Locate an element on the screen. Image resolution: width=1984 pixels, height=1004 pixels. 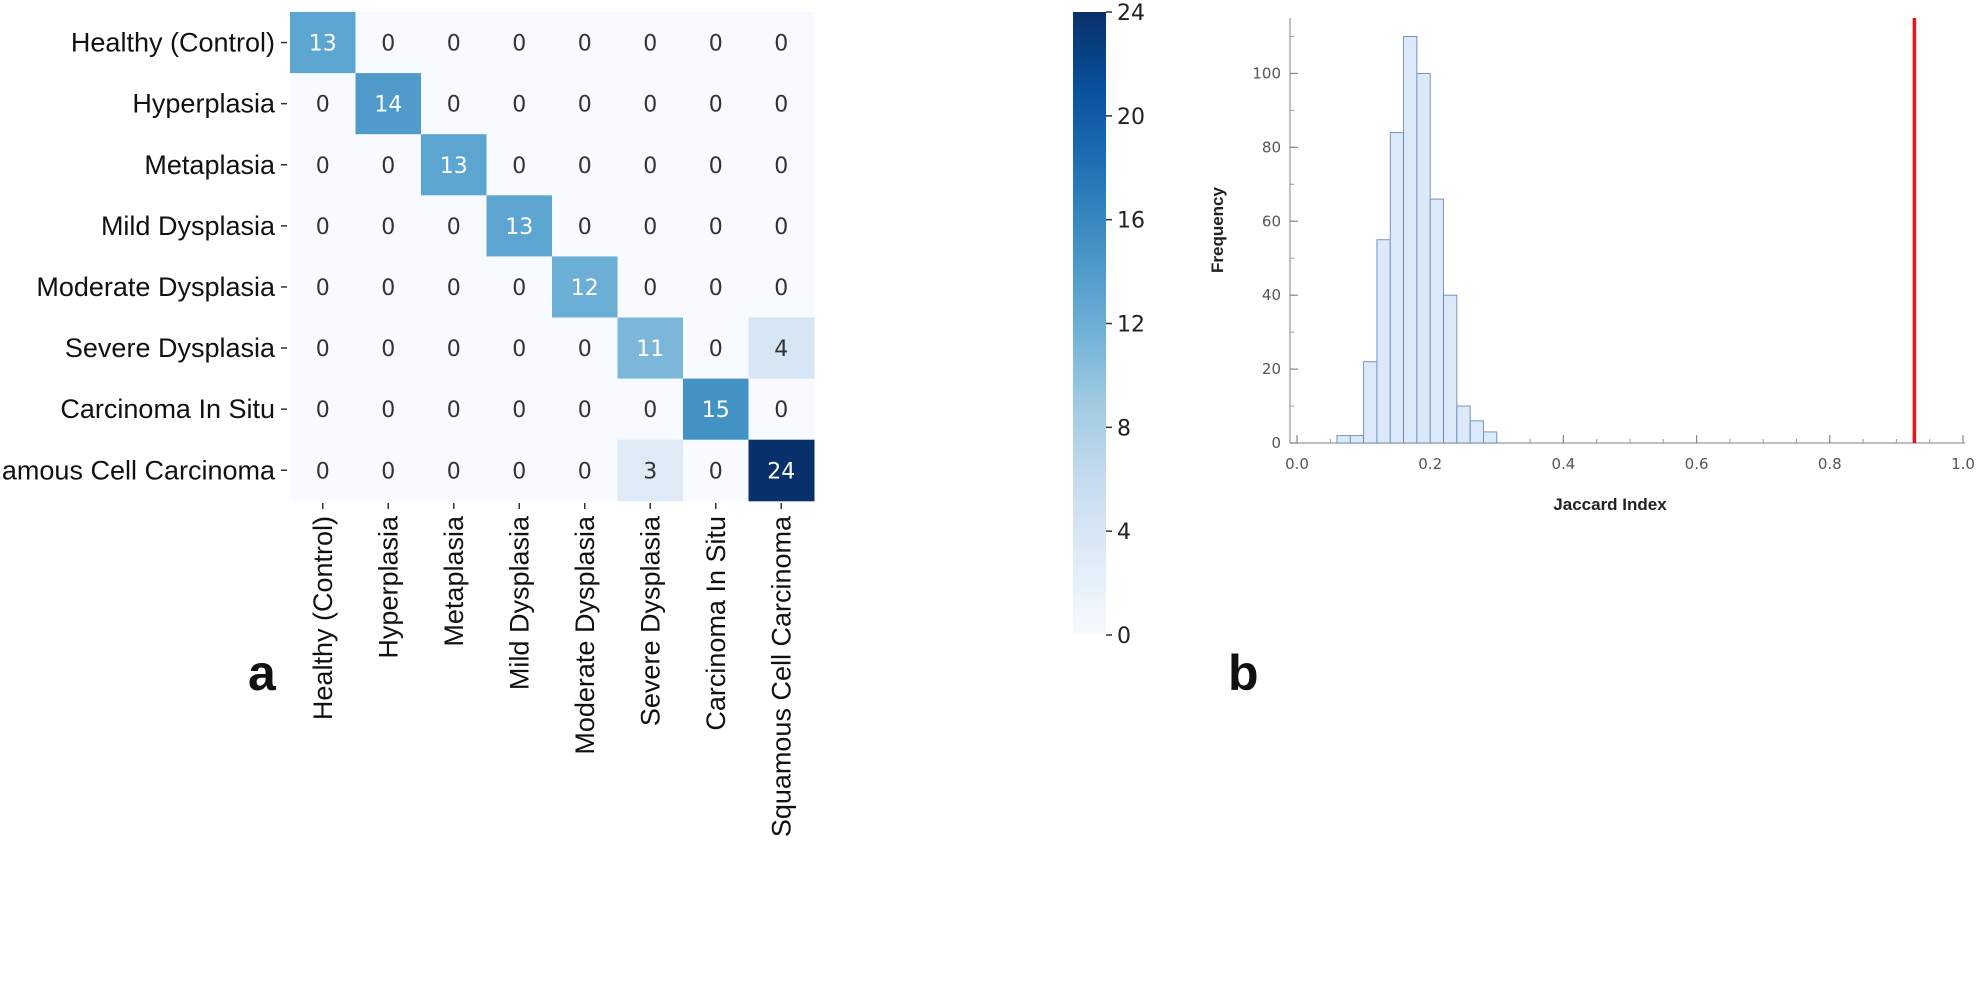
colorbar-tick-label: 12 is located at coordinates (1131, 325).